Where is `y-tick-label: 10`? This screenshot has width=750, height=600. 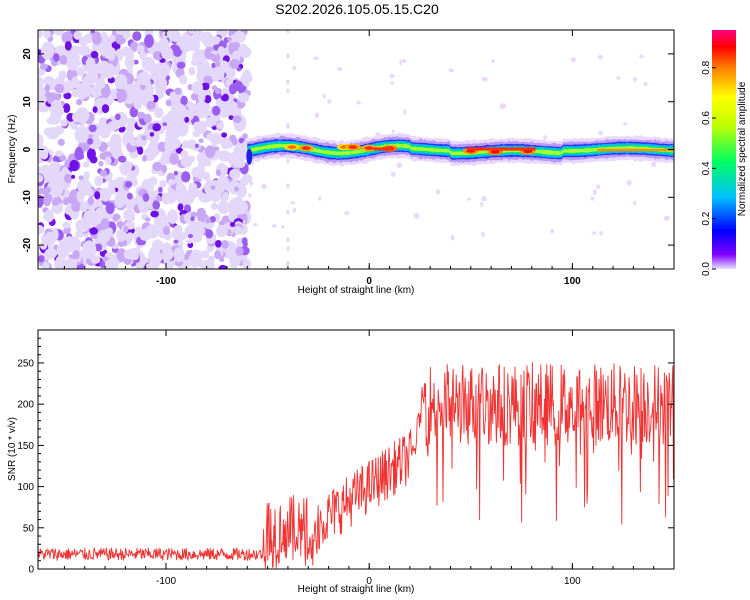
y-tick-label: 10 is located at coordinates (27, 102).